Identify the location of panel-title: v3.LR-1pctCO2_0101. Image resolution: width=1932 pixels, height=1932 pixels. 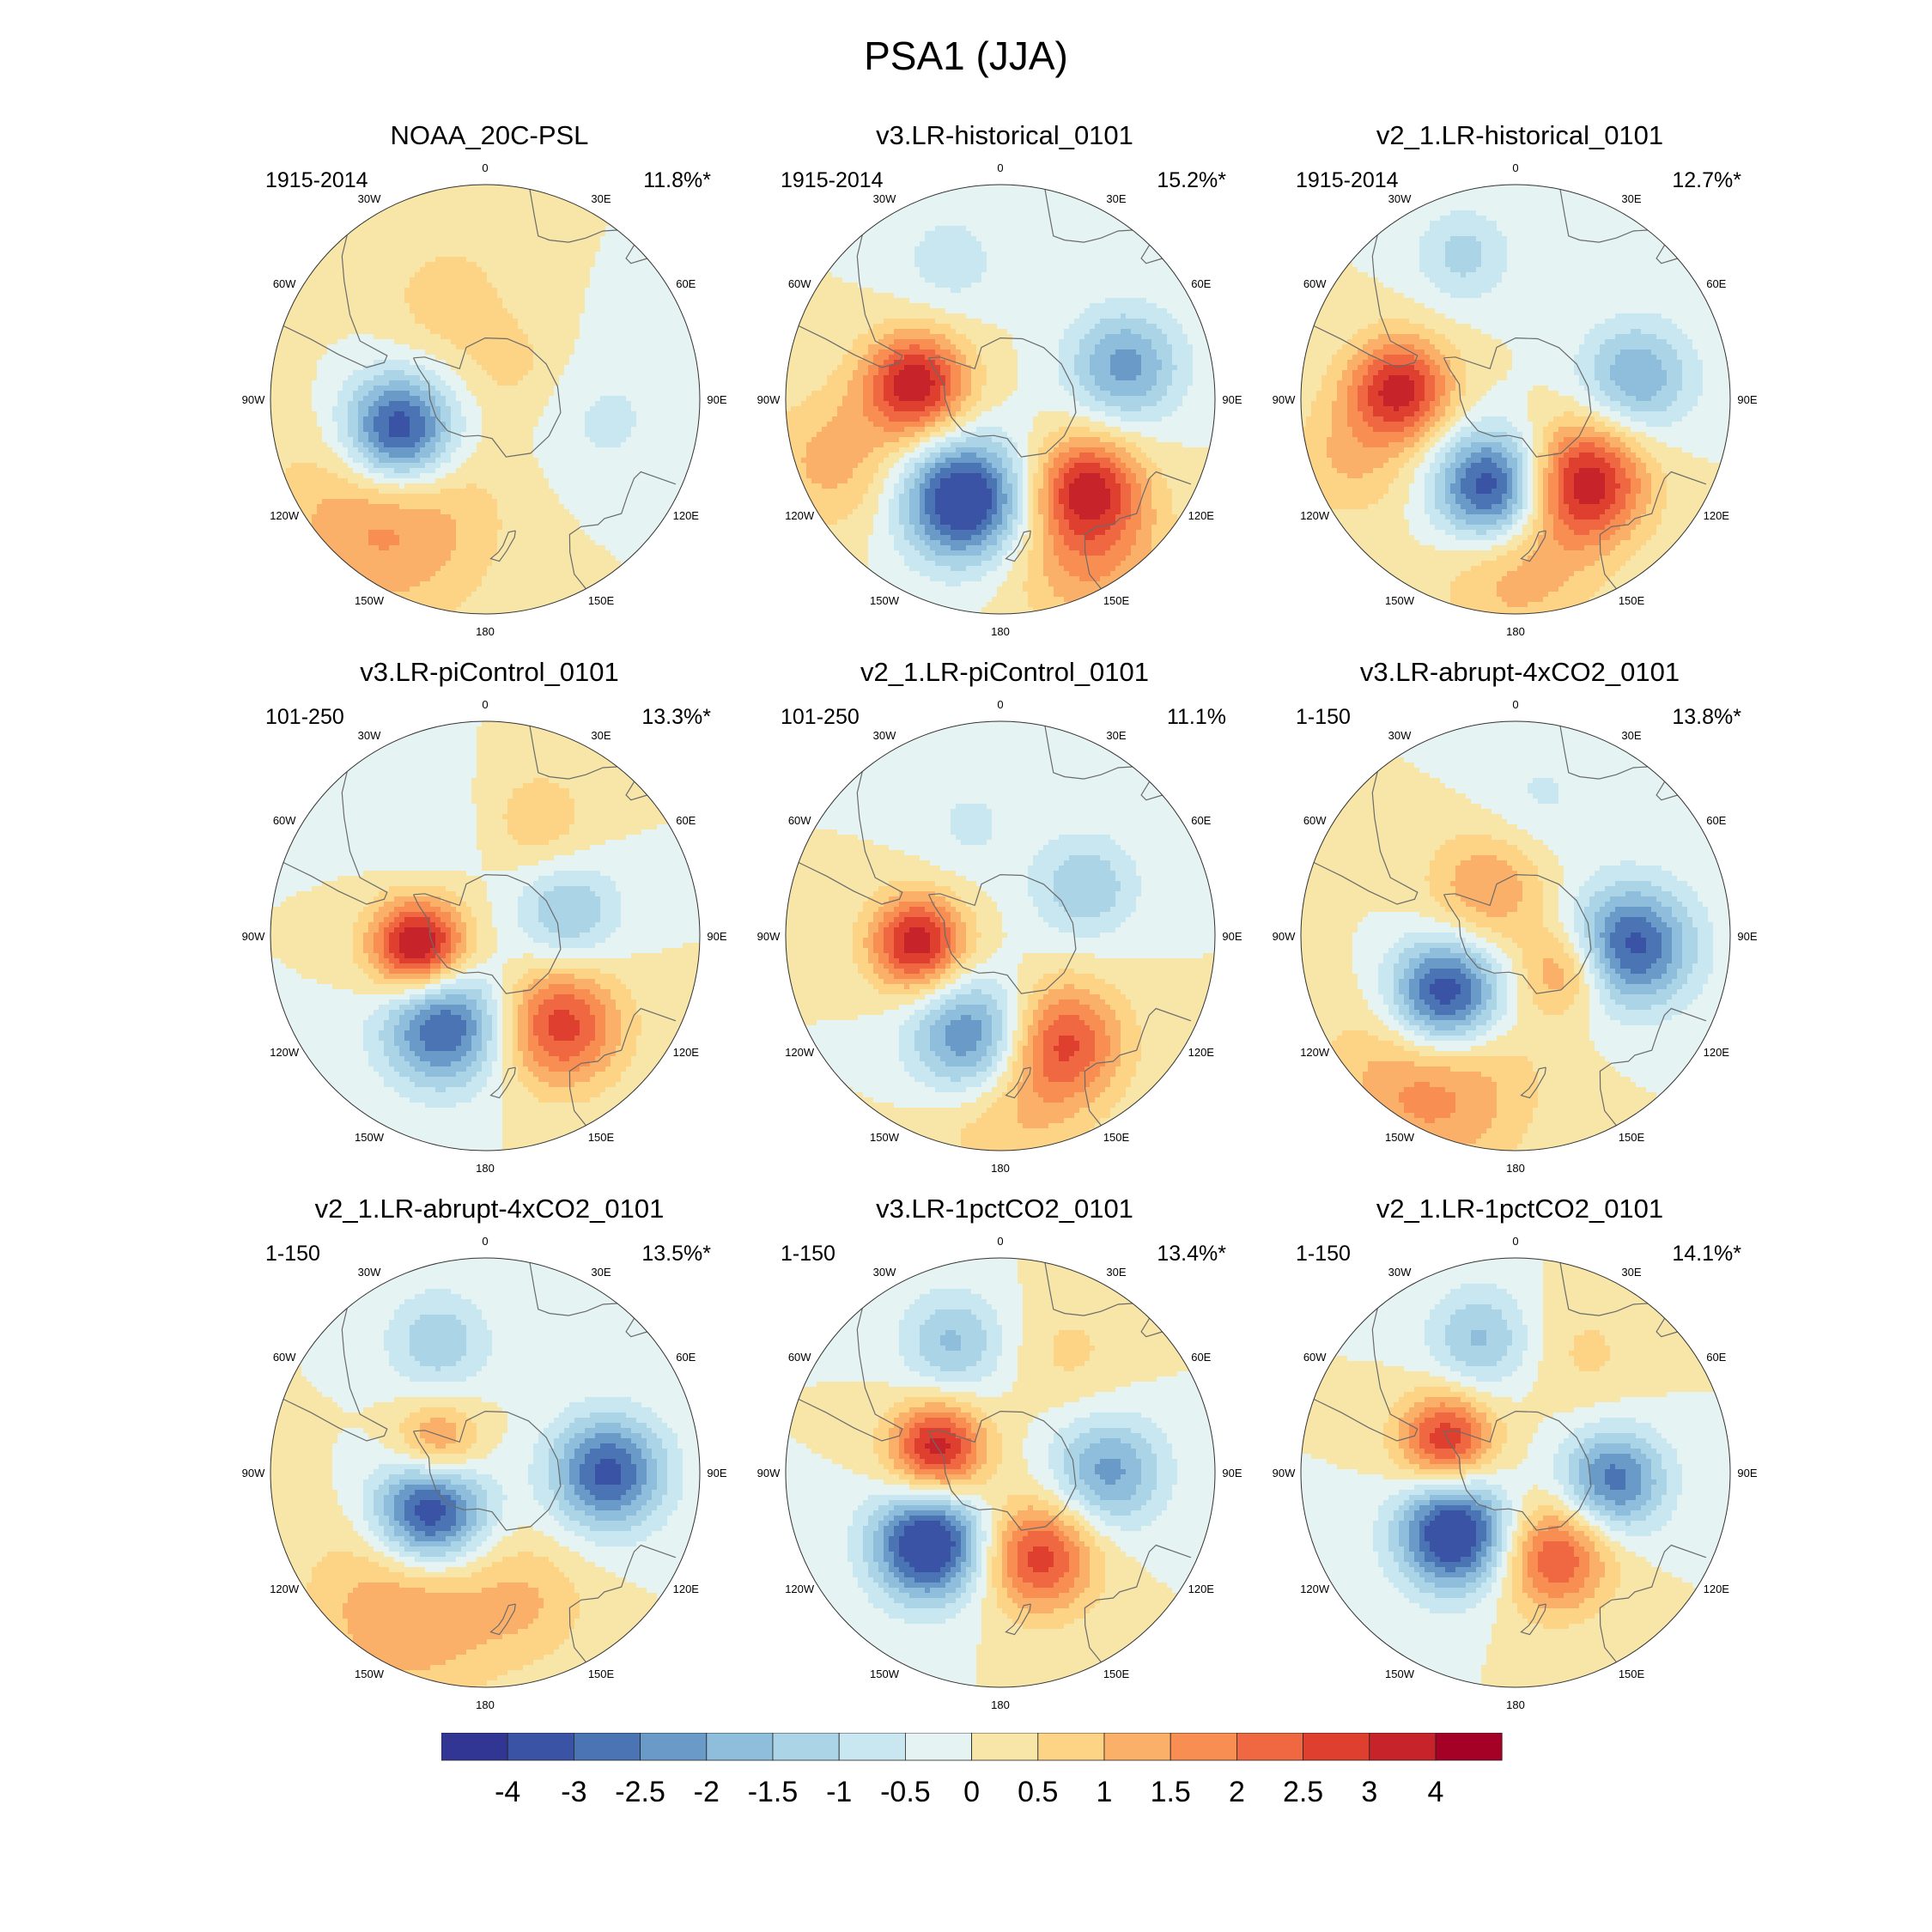
(1005, 1209).